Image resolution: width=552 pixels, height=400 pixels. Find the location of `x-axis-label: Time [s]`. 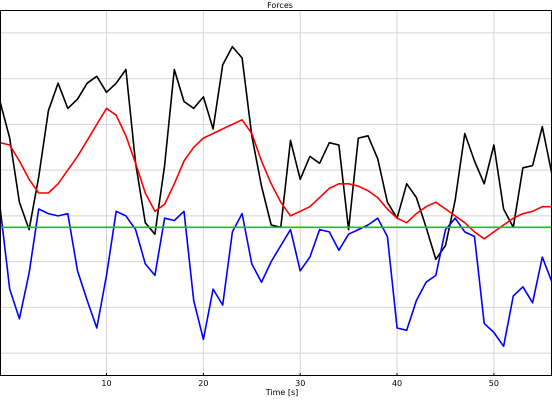

x-axis-label: Time [s] is located at coordinates (282, 392).